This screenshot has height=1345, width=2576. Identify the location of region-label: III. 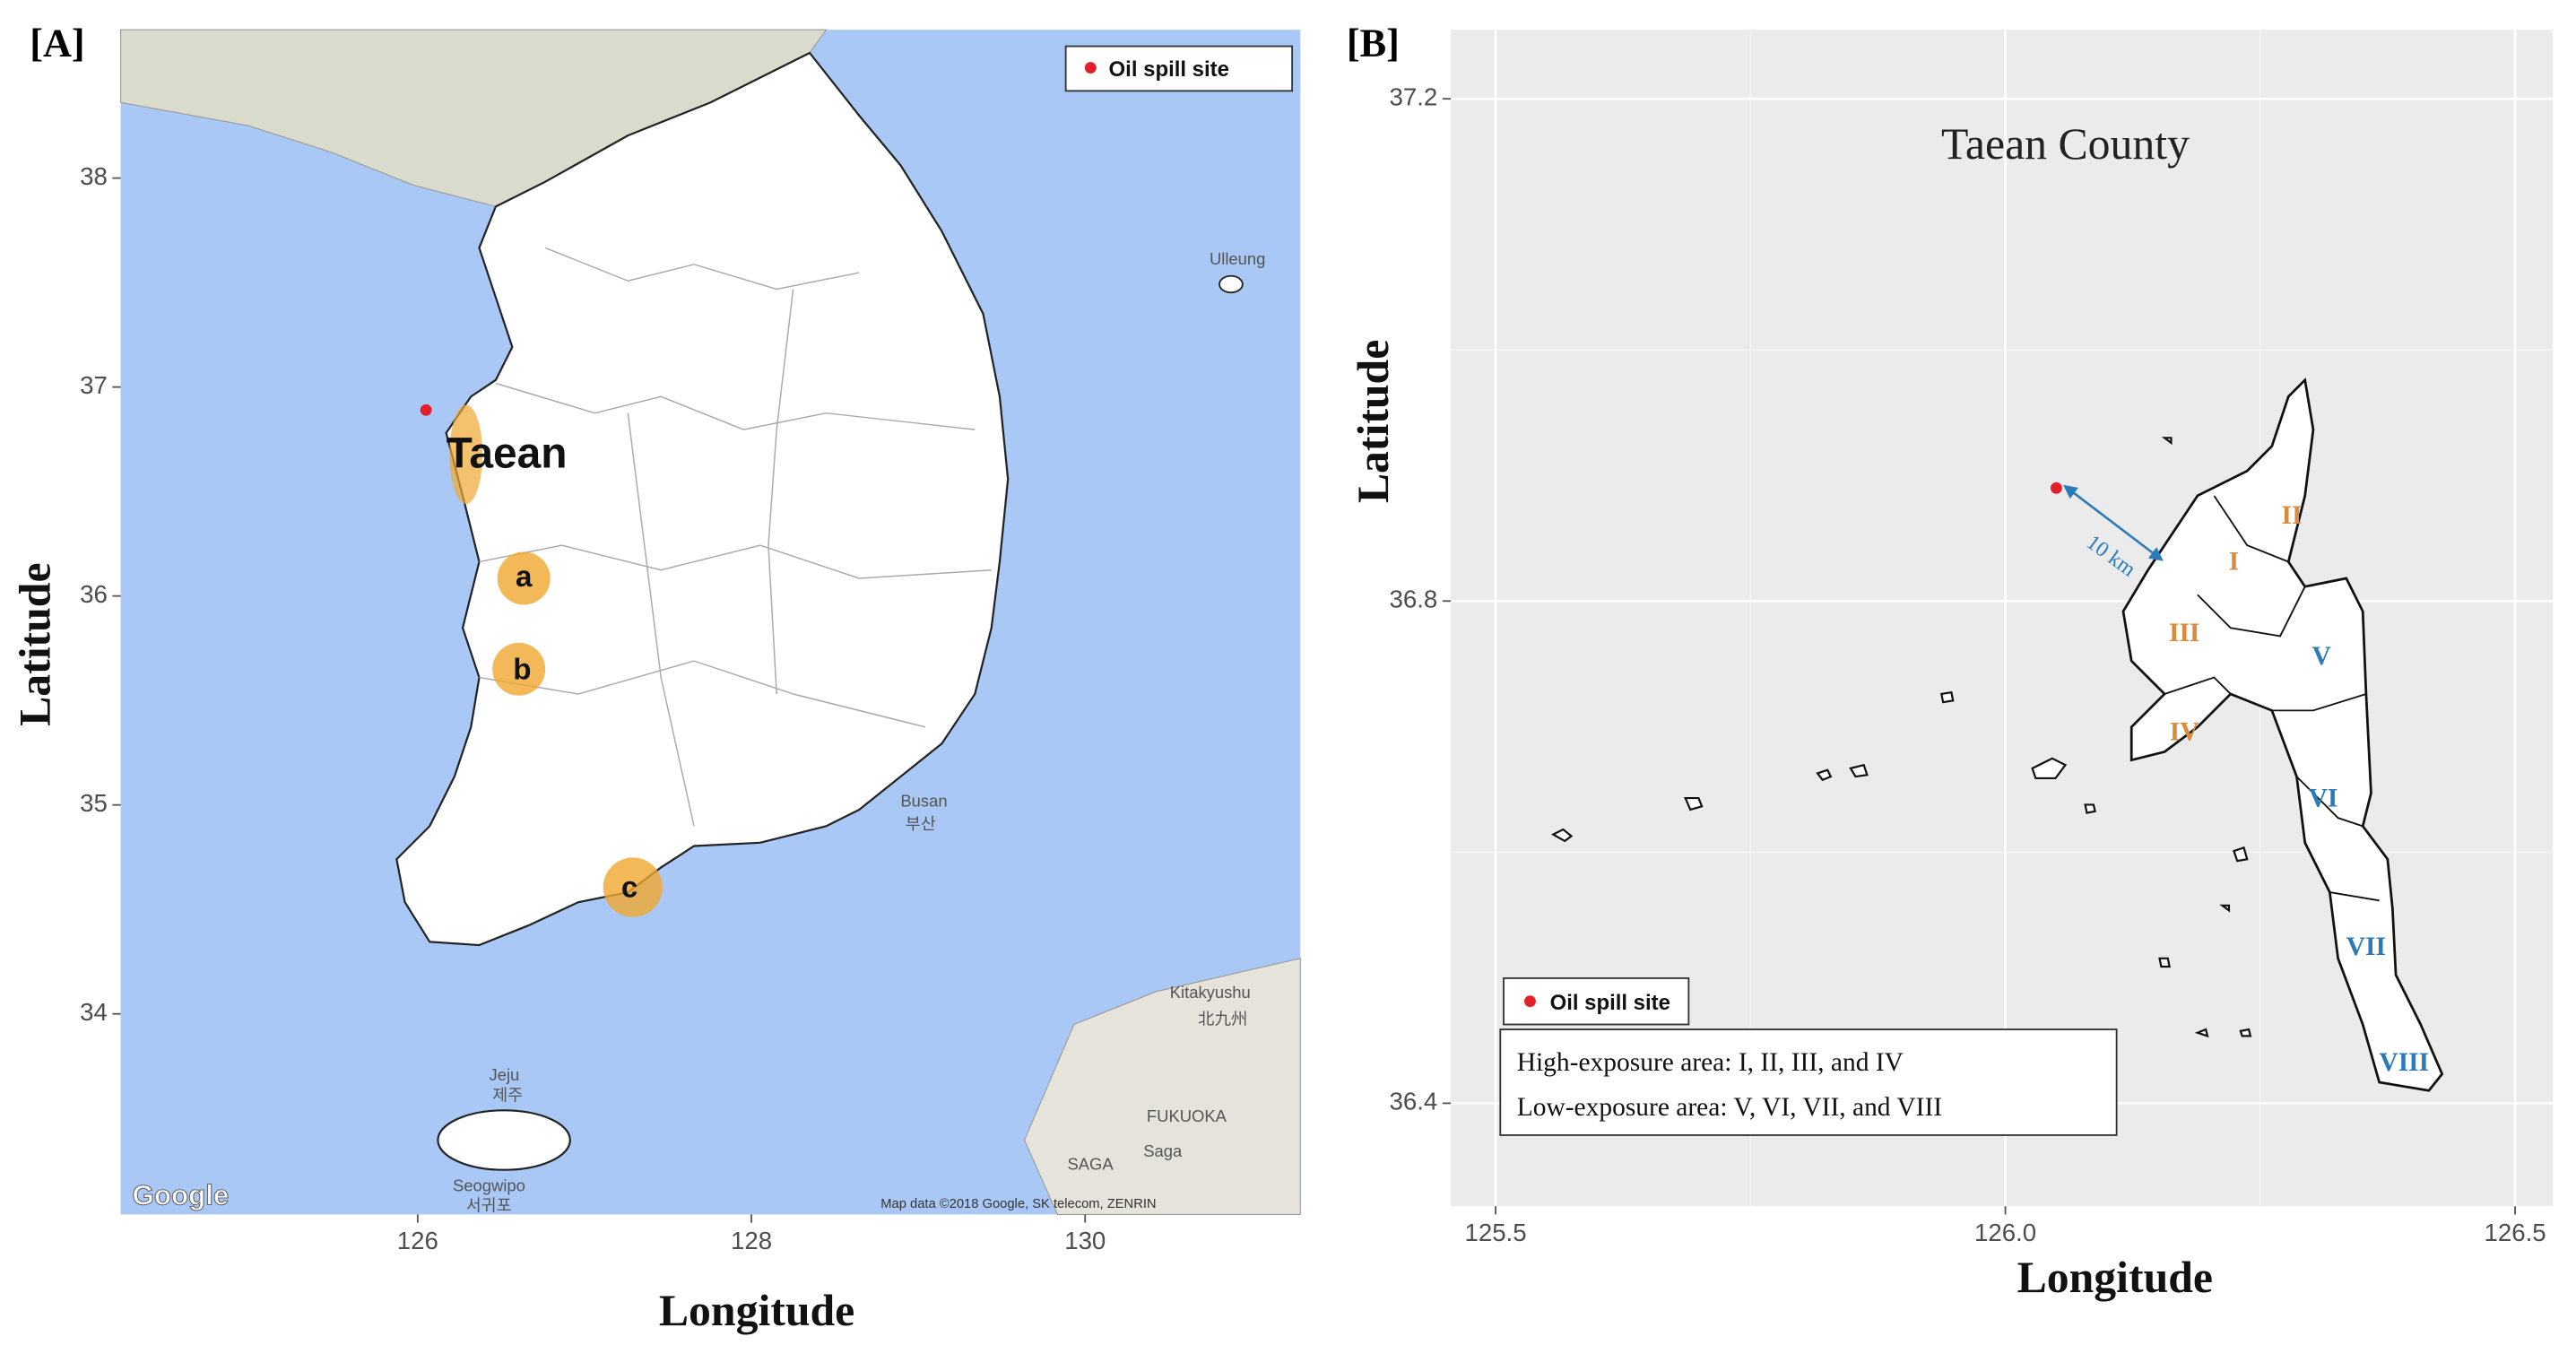
(2184, 633).